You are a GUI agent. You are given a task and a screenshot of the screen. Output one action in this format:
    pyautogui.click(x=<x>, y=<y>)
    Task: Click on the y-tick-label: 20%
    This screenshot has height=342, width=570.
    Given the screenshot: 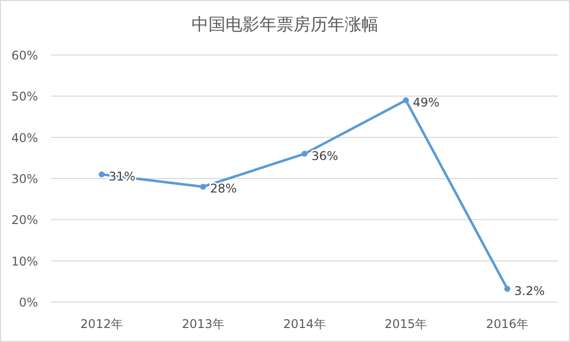 What is the action you would take?
    pyautogui.click(x=24, y=220)
    